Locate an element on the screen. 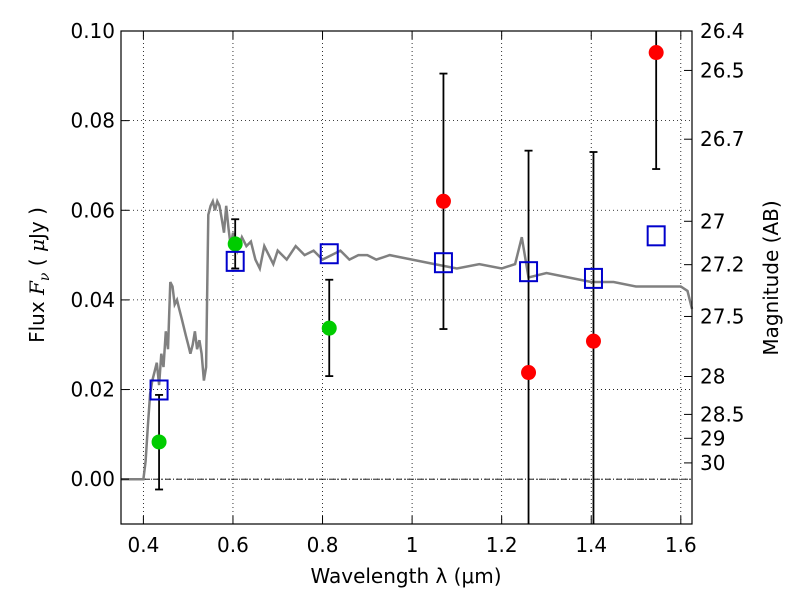 The image size is (800, 600). mag-tick-label: 26.7 is located at coordinates (722, 139).